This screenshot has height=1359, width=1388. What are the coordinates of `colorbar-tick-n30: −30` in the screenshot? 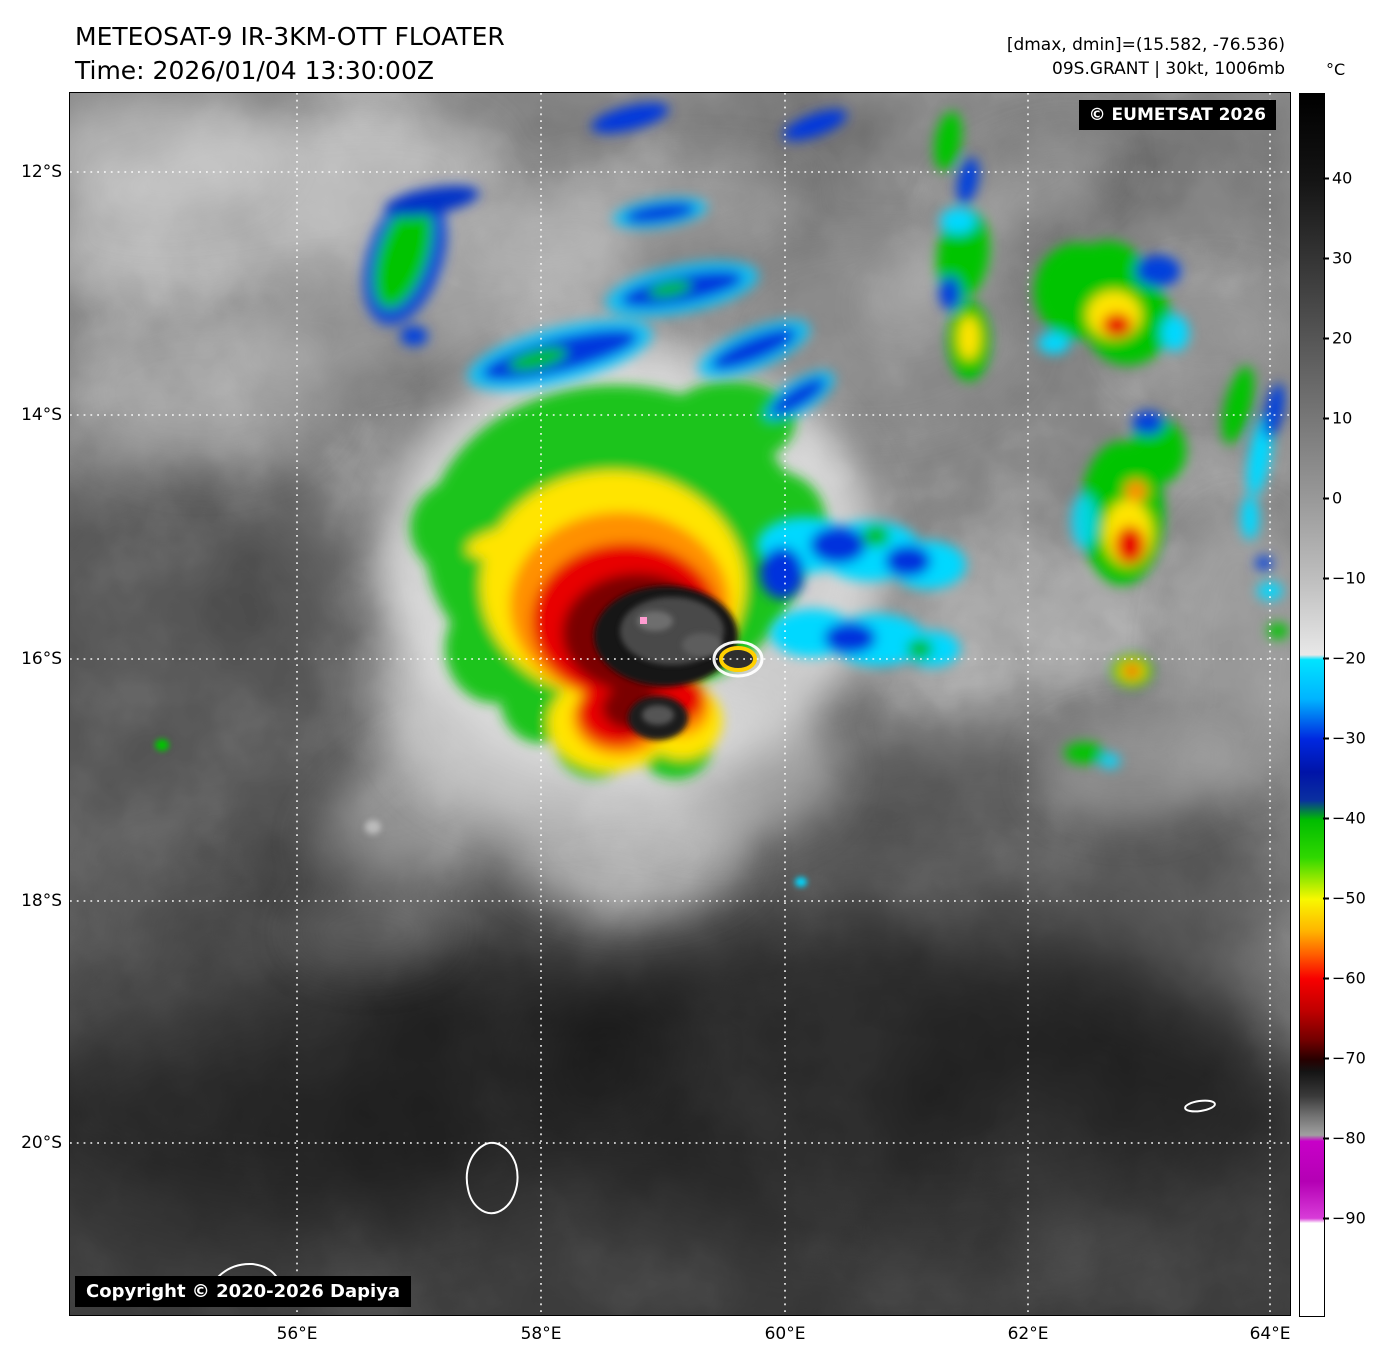 It's located at (1349, 738).